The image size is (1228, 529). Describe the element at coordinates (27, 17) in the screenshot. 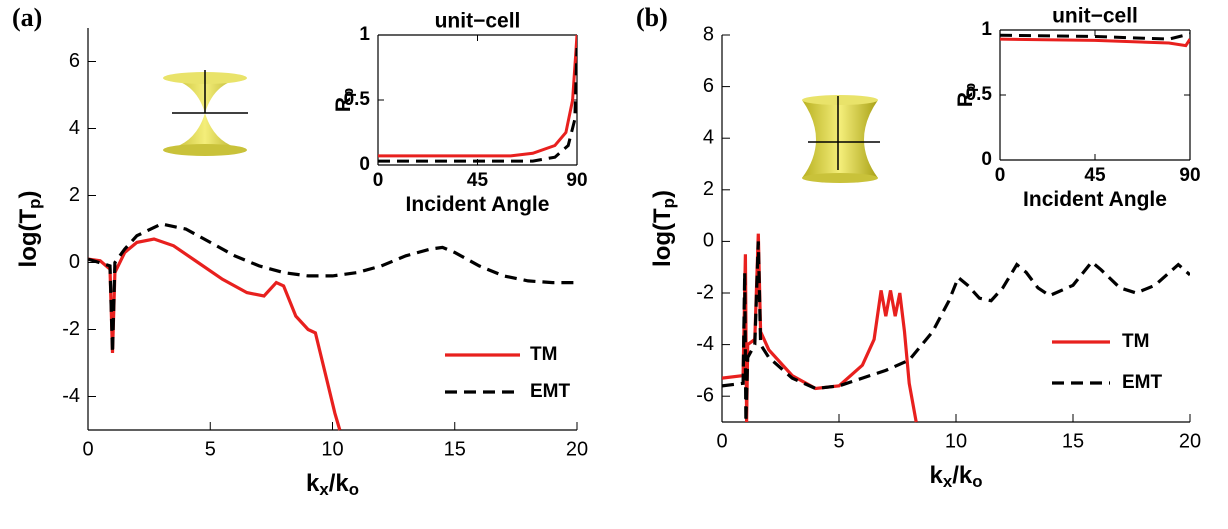

I see `panel-label: (a)` at that location.